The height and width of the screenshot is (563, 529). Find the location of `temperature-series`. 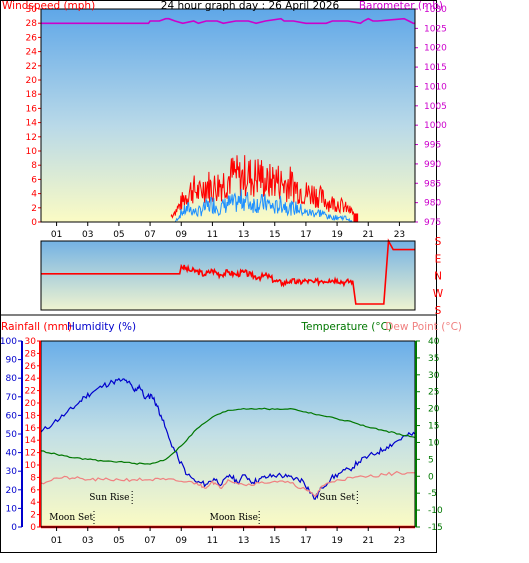

temperature-series is located at coordinates (228, 436).